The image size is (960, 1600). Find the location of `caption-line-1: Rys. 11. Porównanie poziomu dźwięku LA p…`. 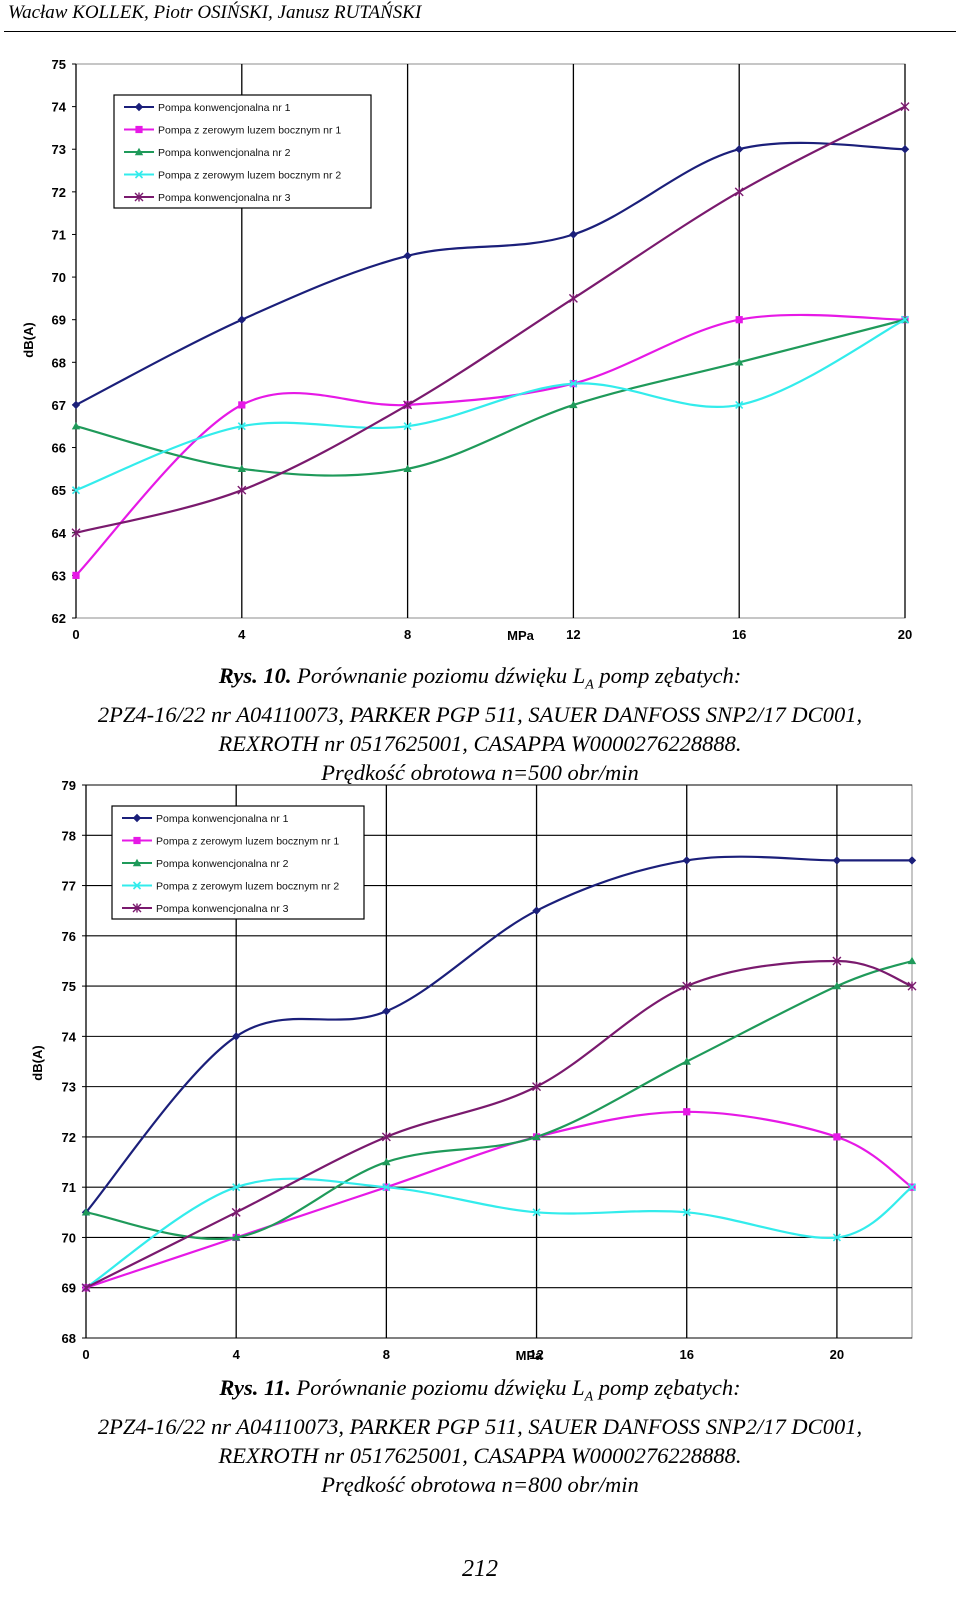

caption-line-1: Rys. 11. Porównanie poziomu dźwięku LA p… is located at coordinates (480, 1392).